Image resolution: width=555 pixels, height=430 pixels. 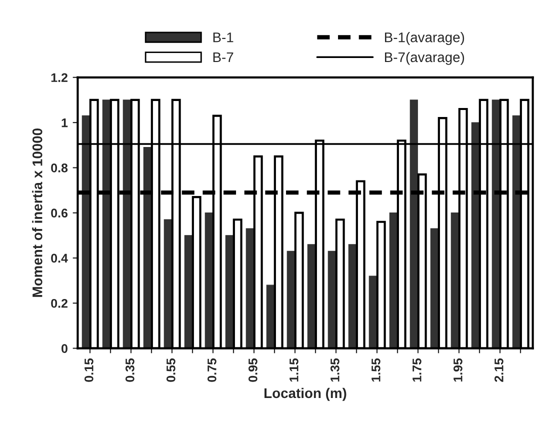 I want to click on x-tick-label: 1.35, so click(x=335, y=370).